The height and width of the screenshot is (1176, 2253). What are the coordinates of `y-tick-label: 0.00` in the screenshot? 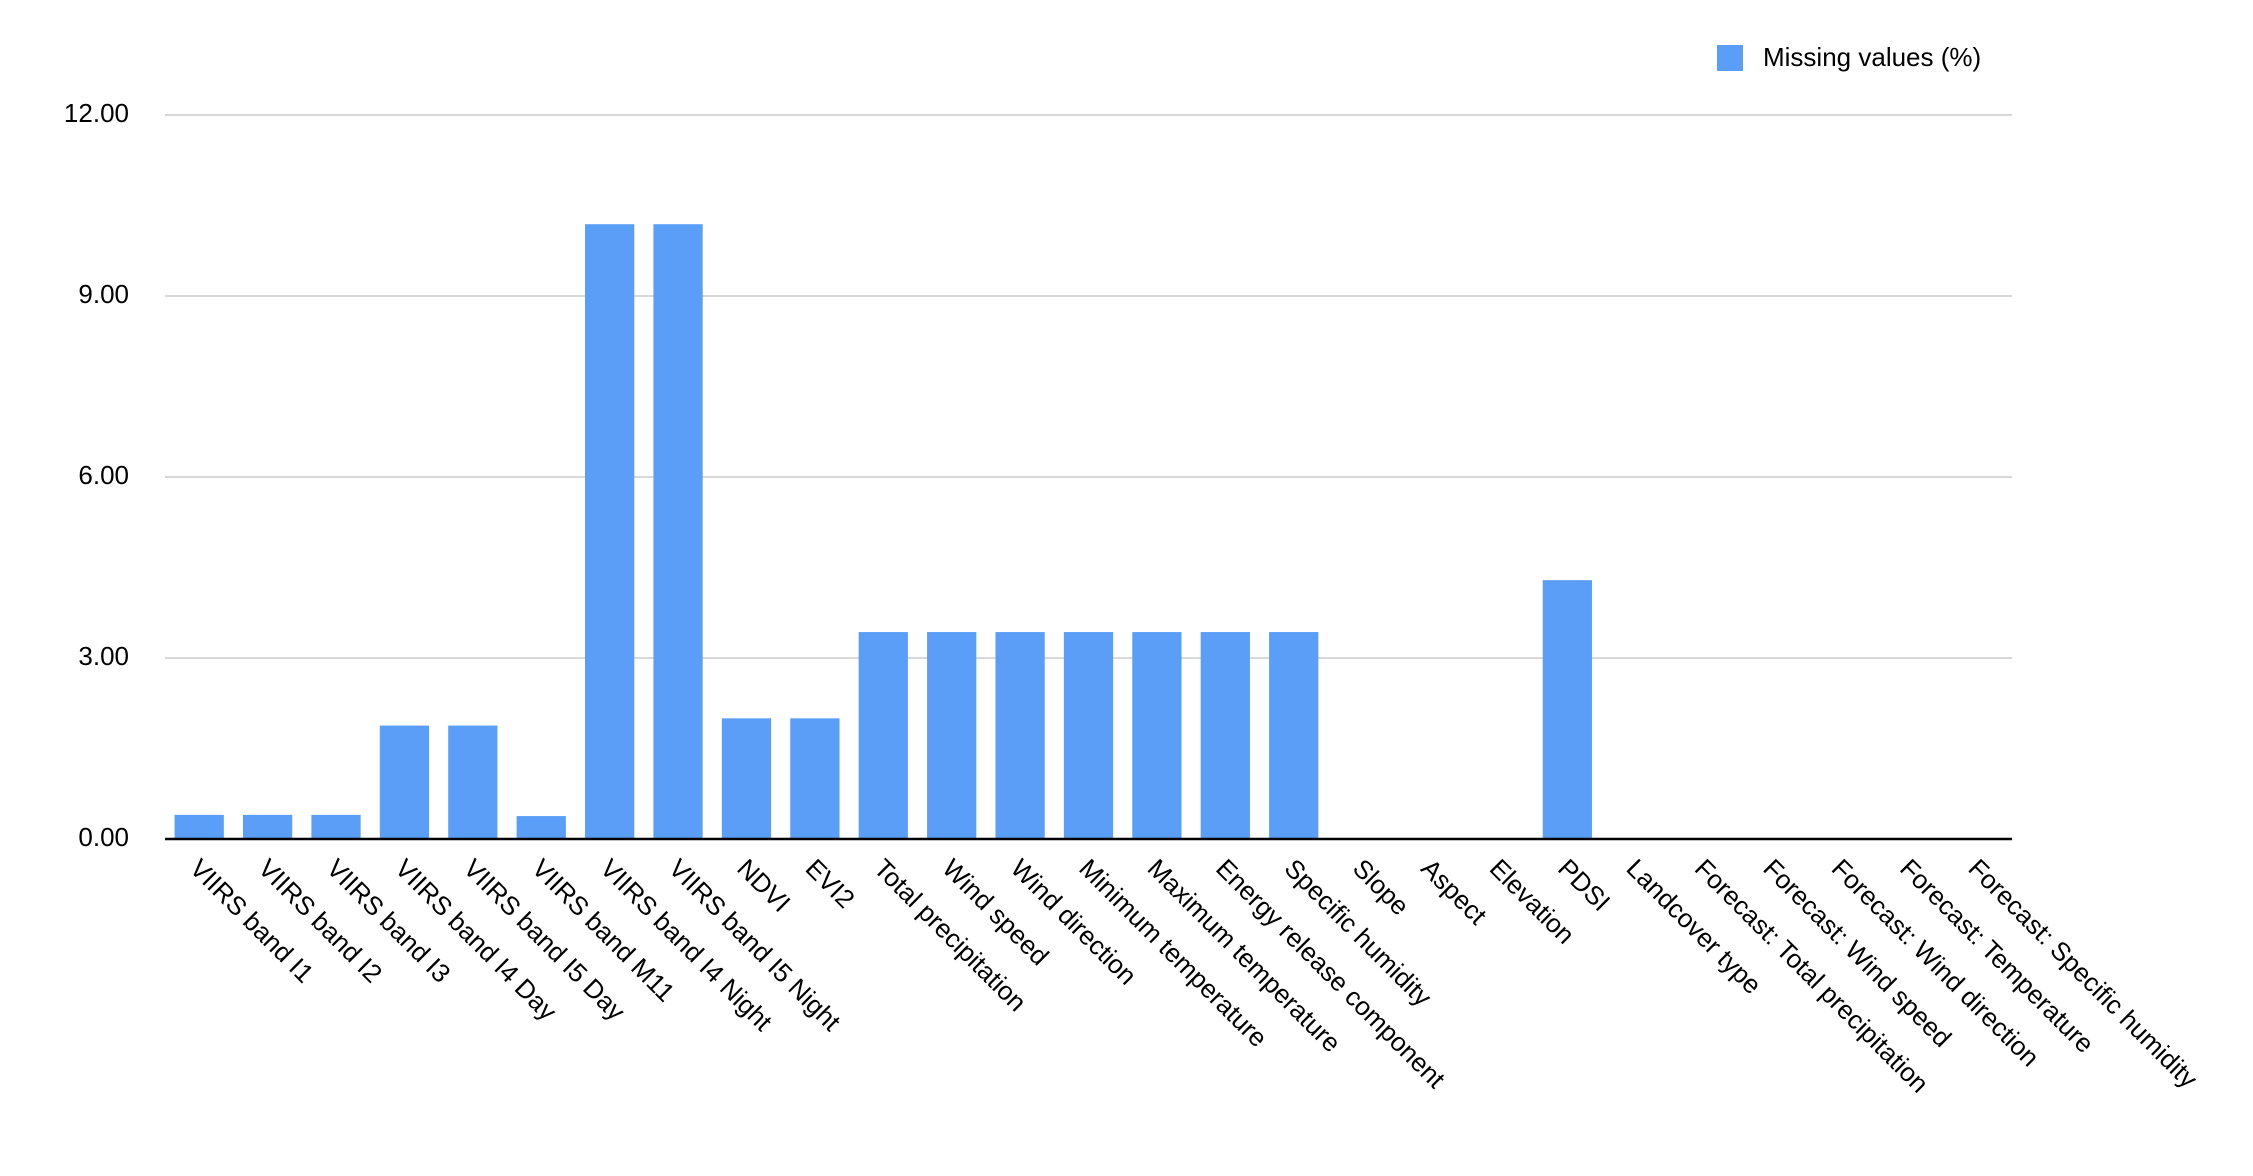 It's located at (103, 837).